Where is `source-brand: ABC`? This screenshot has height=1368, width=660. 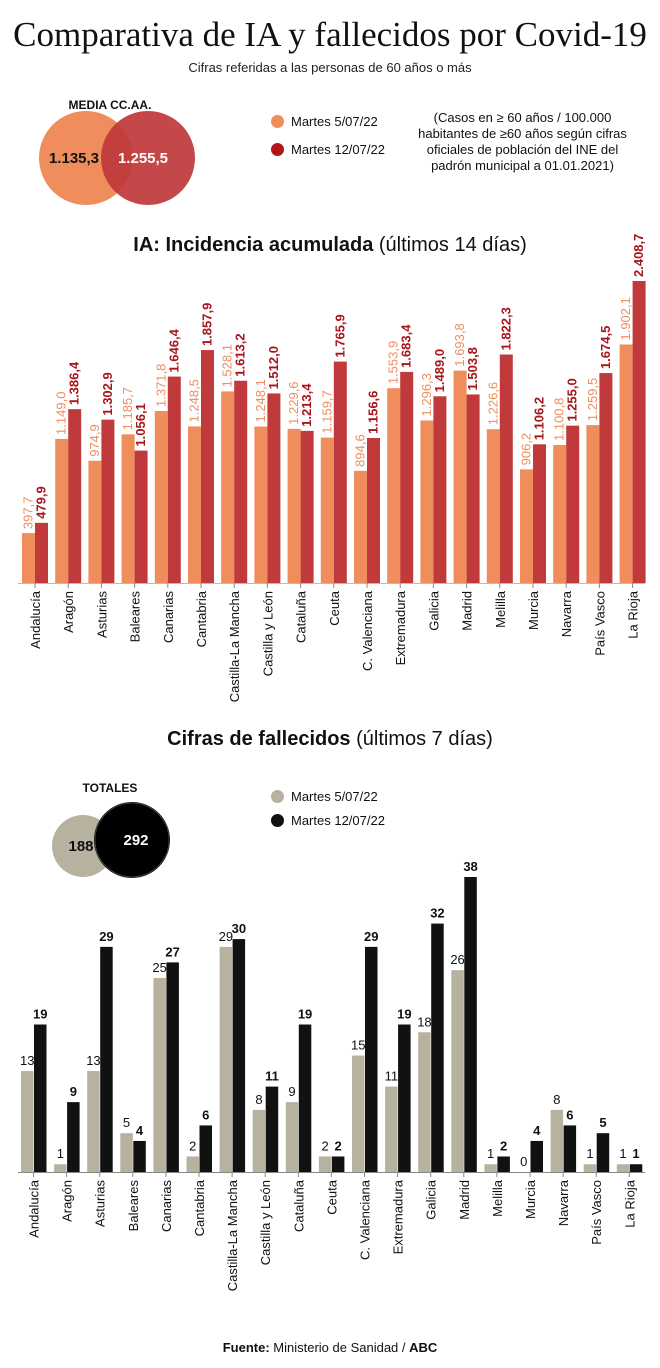 source-brand: ABC is located at coordinates (423, 1347).